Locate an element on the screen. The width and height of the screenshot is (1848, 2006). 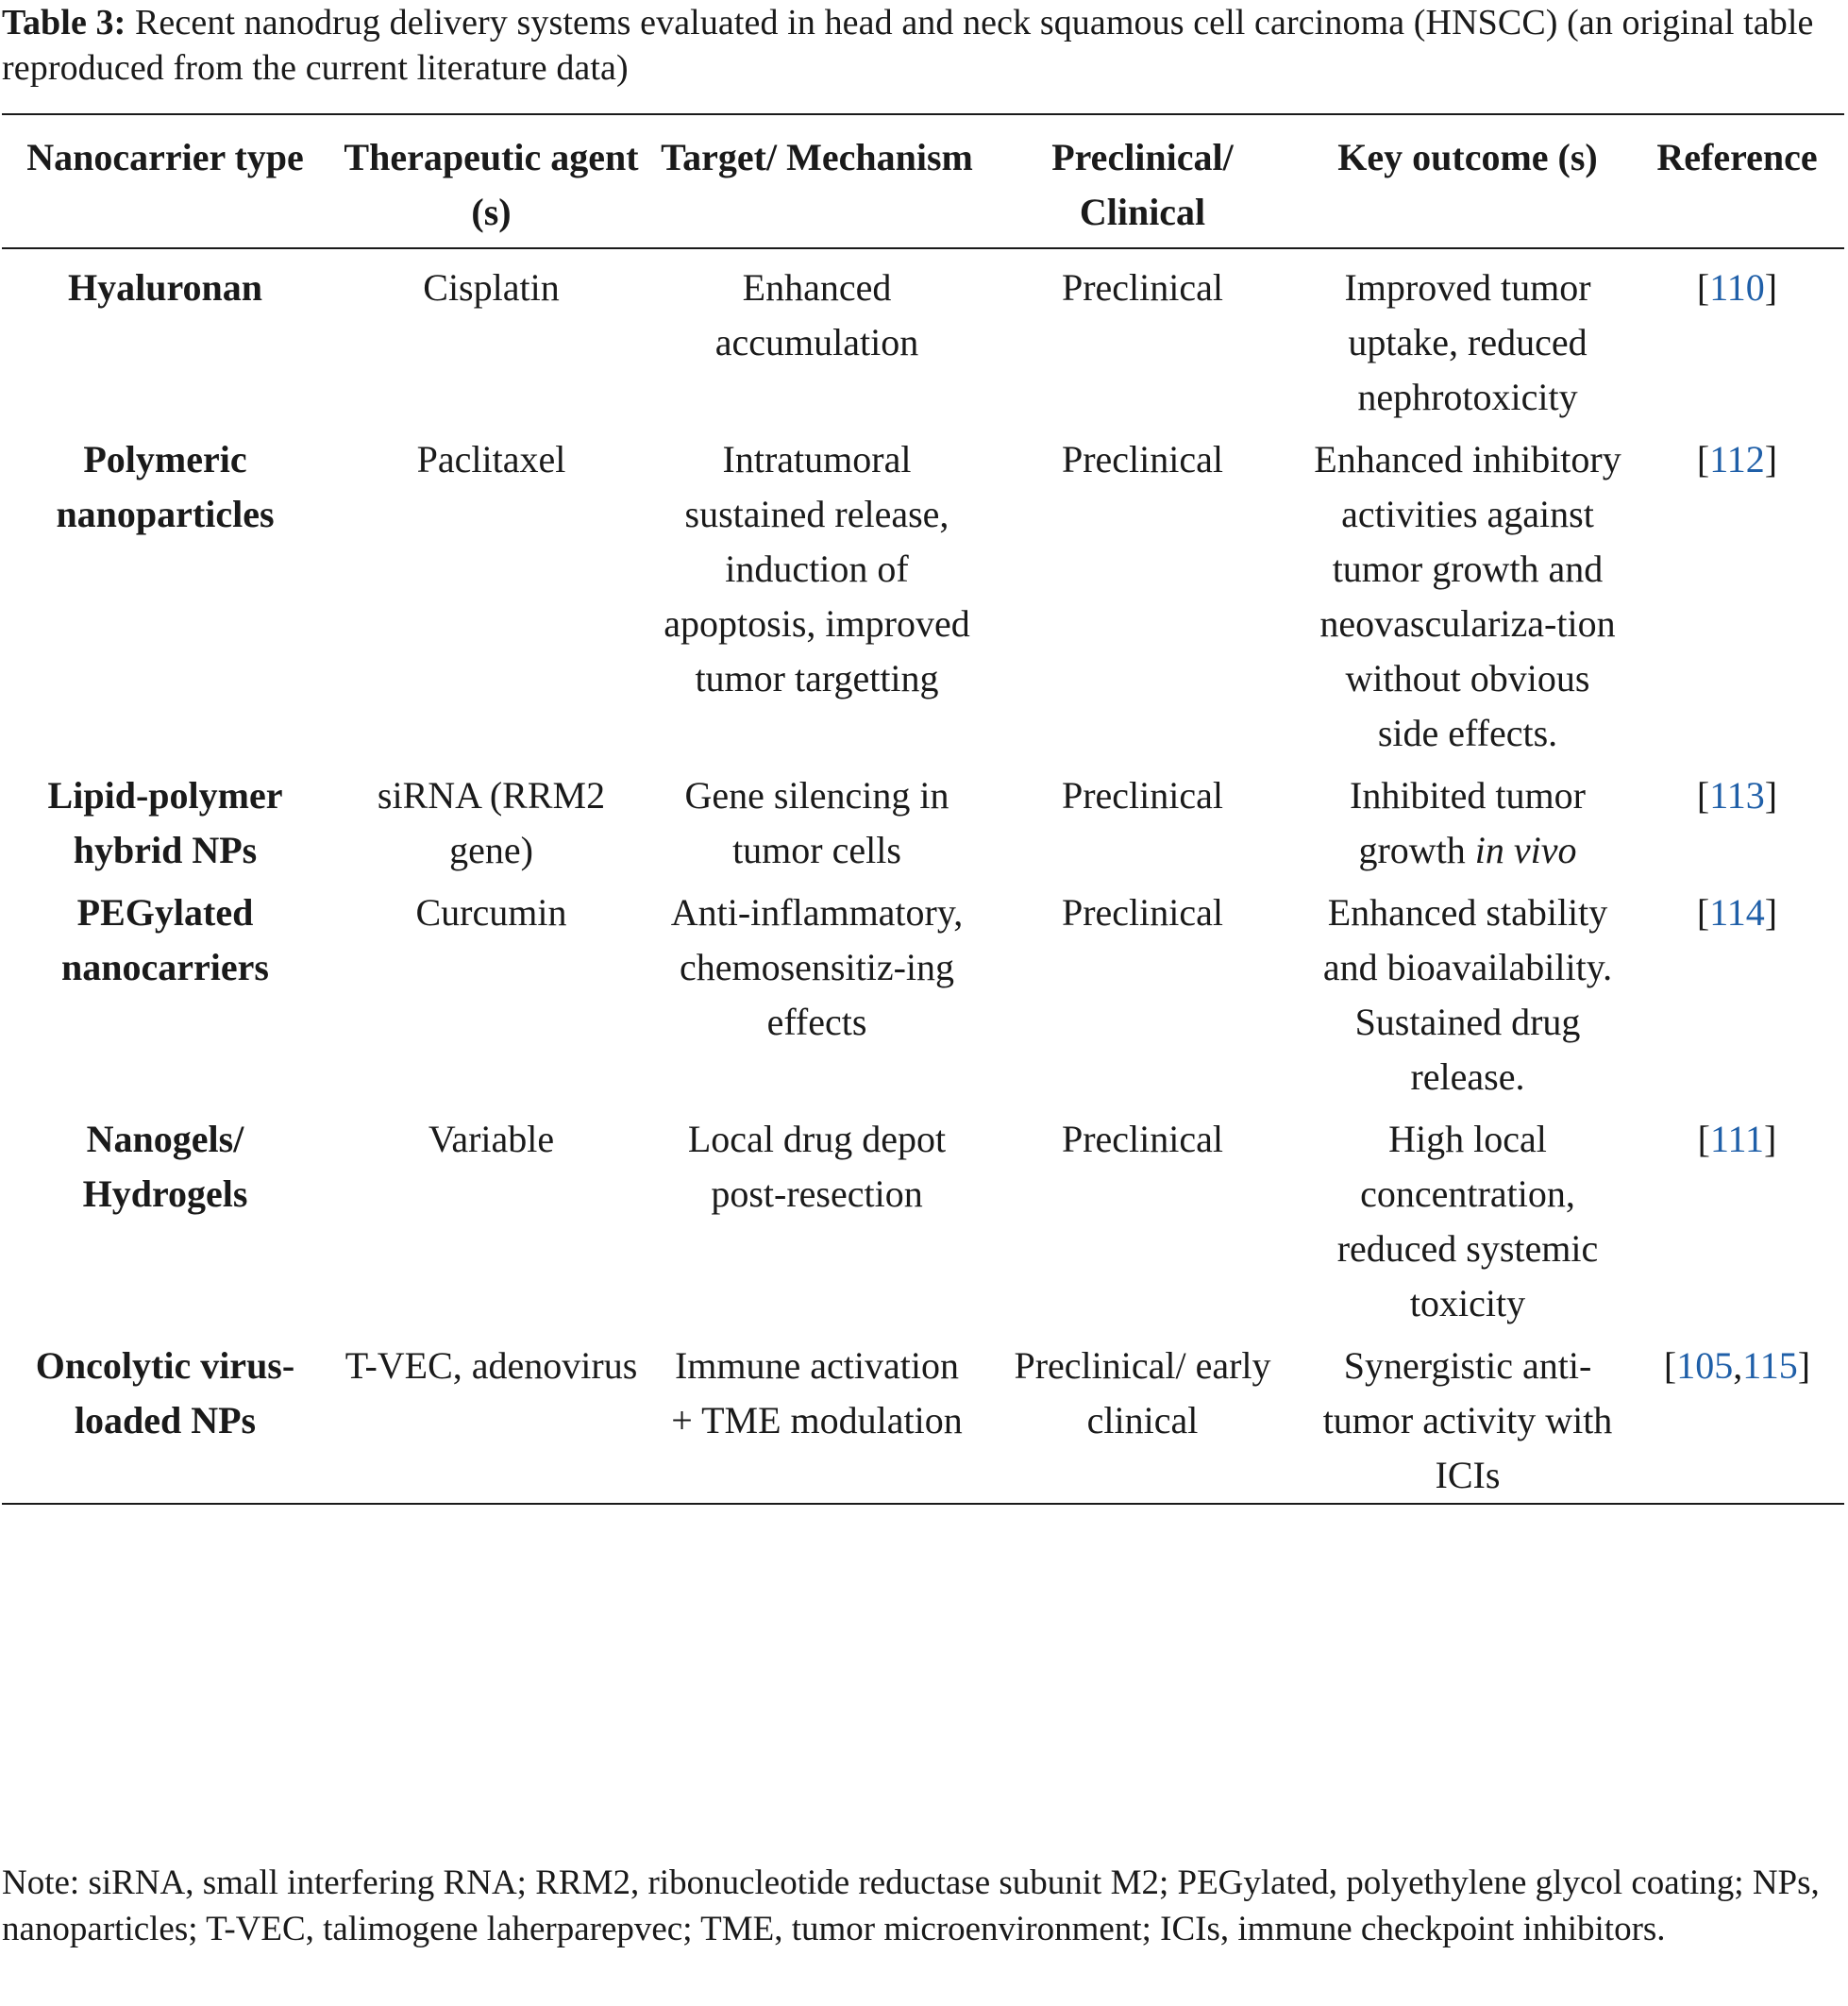
cell-therapeutic-agent: Curcumin is located at coordinates (491, 912).